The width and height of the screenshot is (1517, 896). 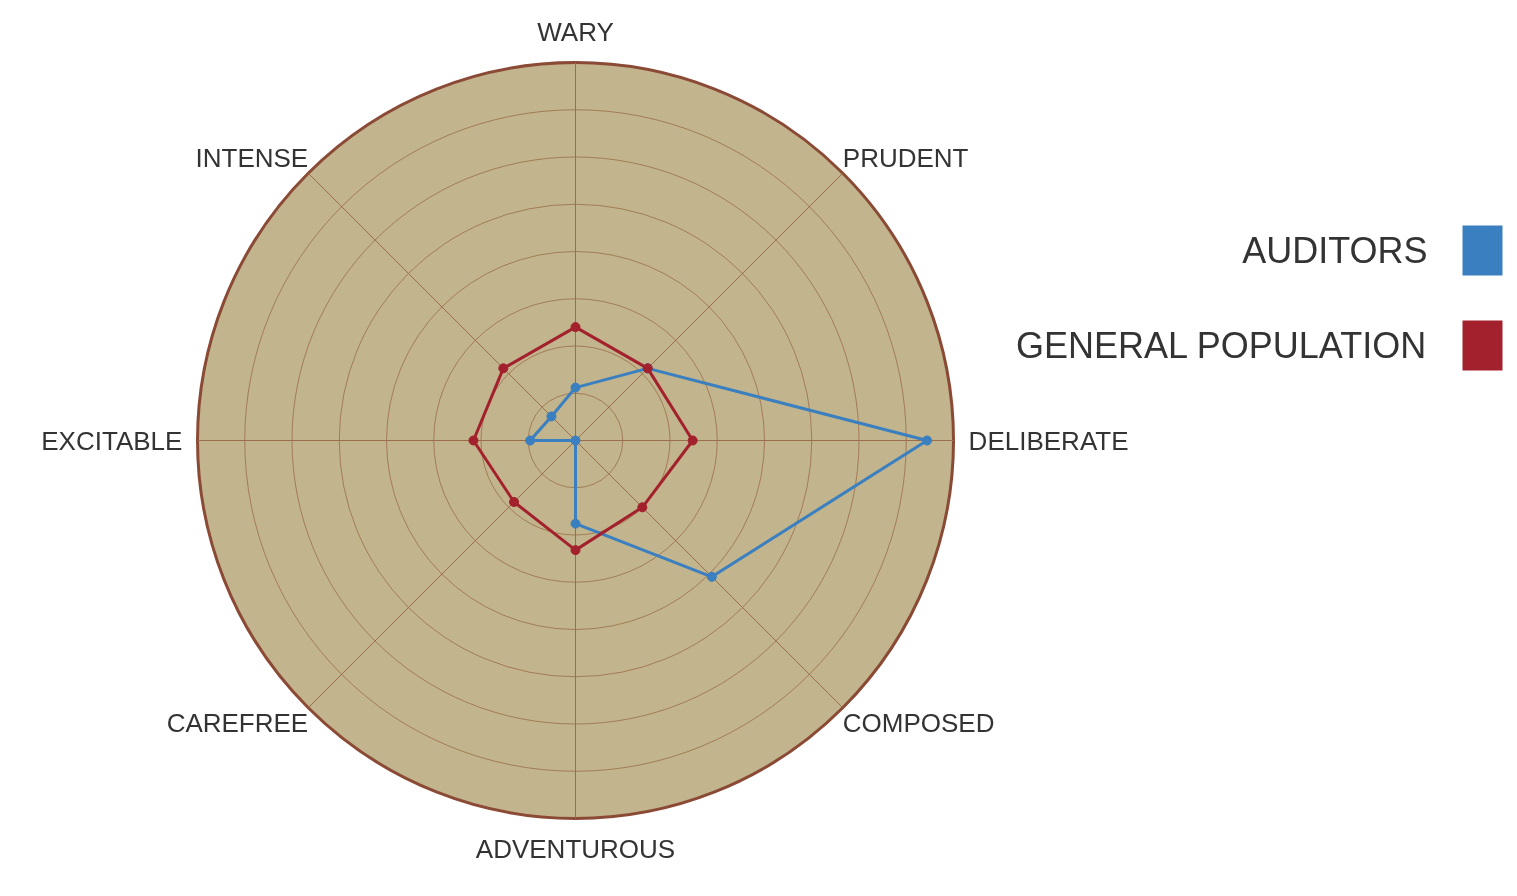 What do you see at coordinates (1221, 345) in the screenshot?
I see `legend-label: GENERAL POPULATION` at bounding box center [1221, 345].